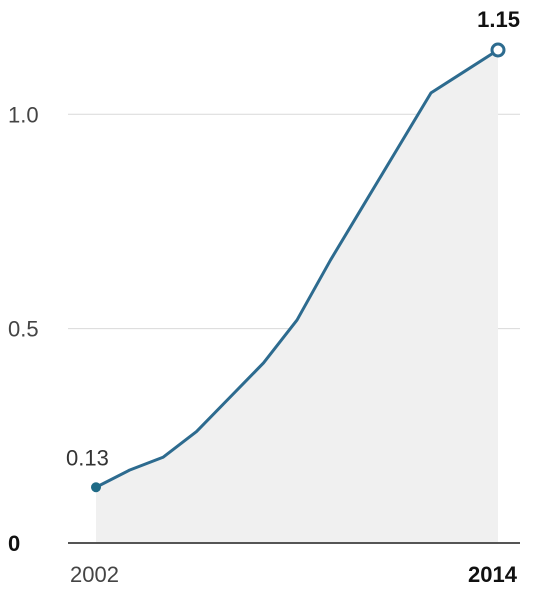 The image size is (550, 594). Describe the element at coordinates (96, 487) in the screenshot. I see `start-point-marker` at that location.